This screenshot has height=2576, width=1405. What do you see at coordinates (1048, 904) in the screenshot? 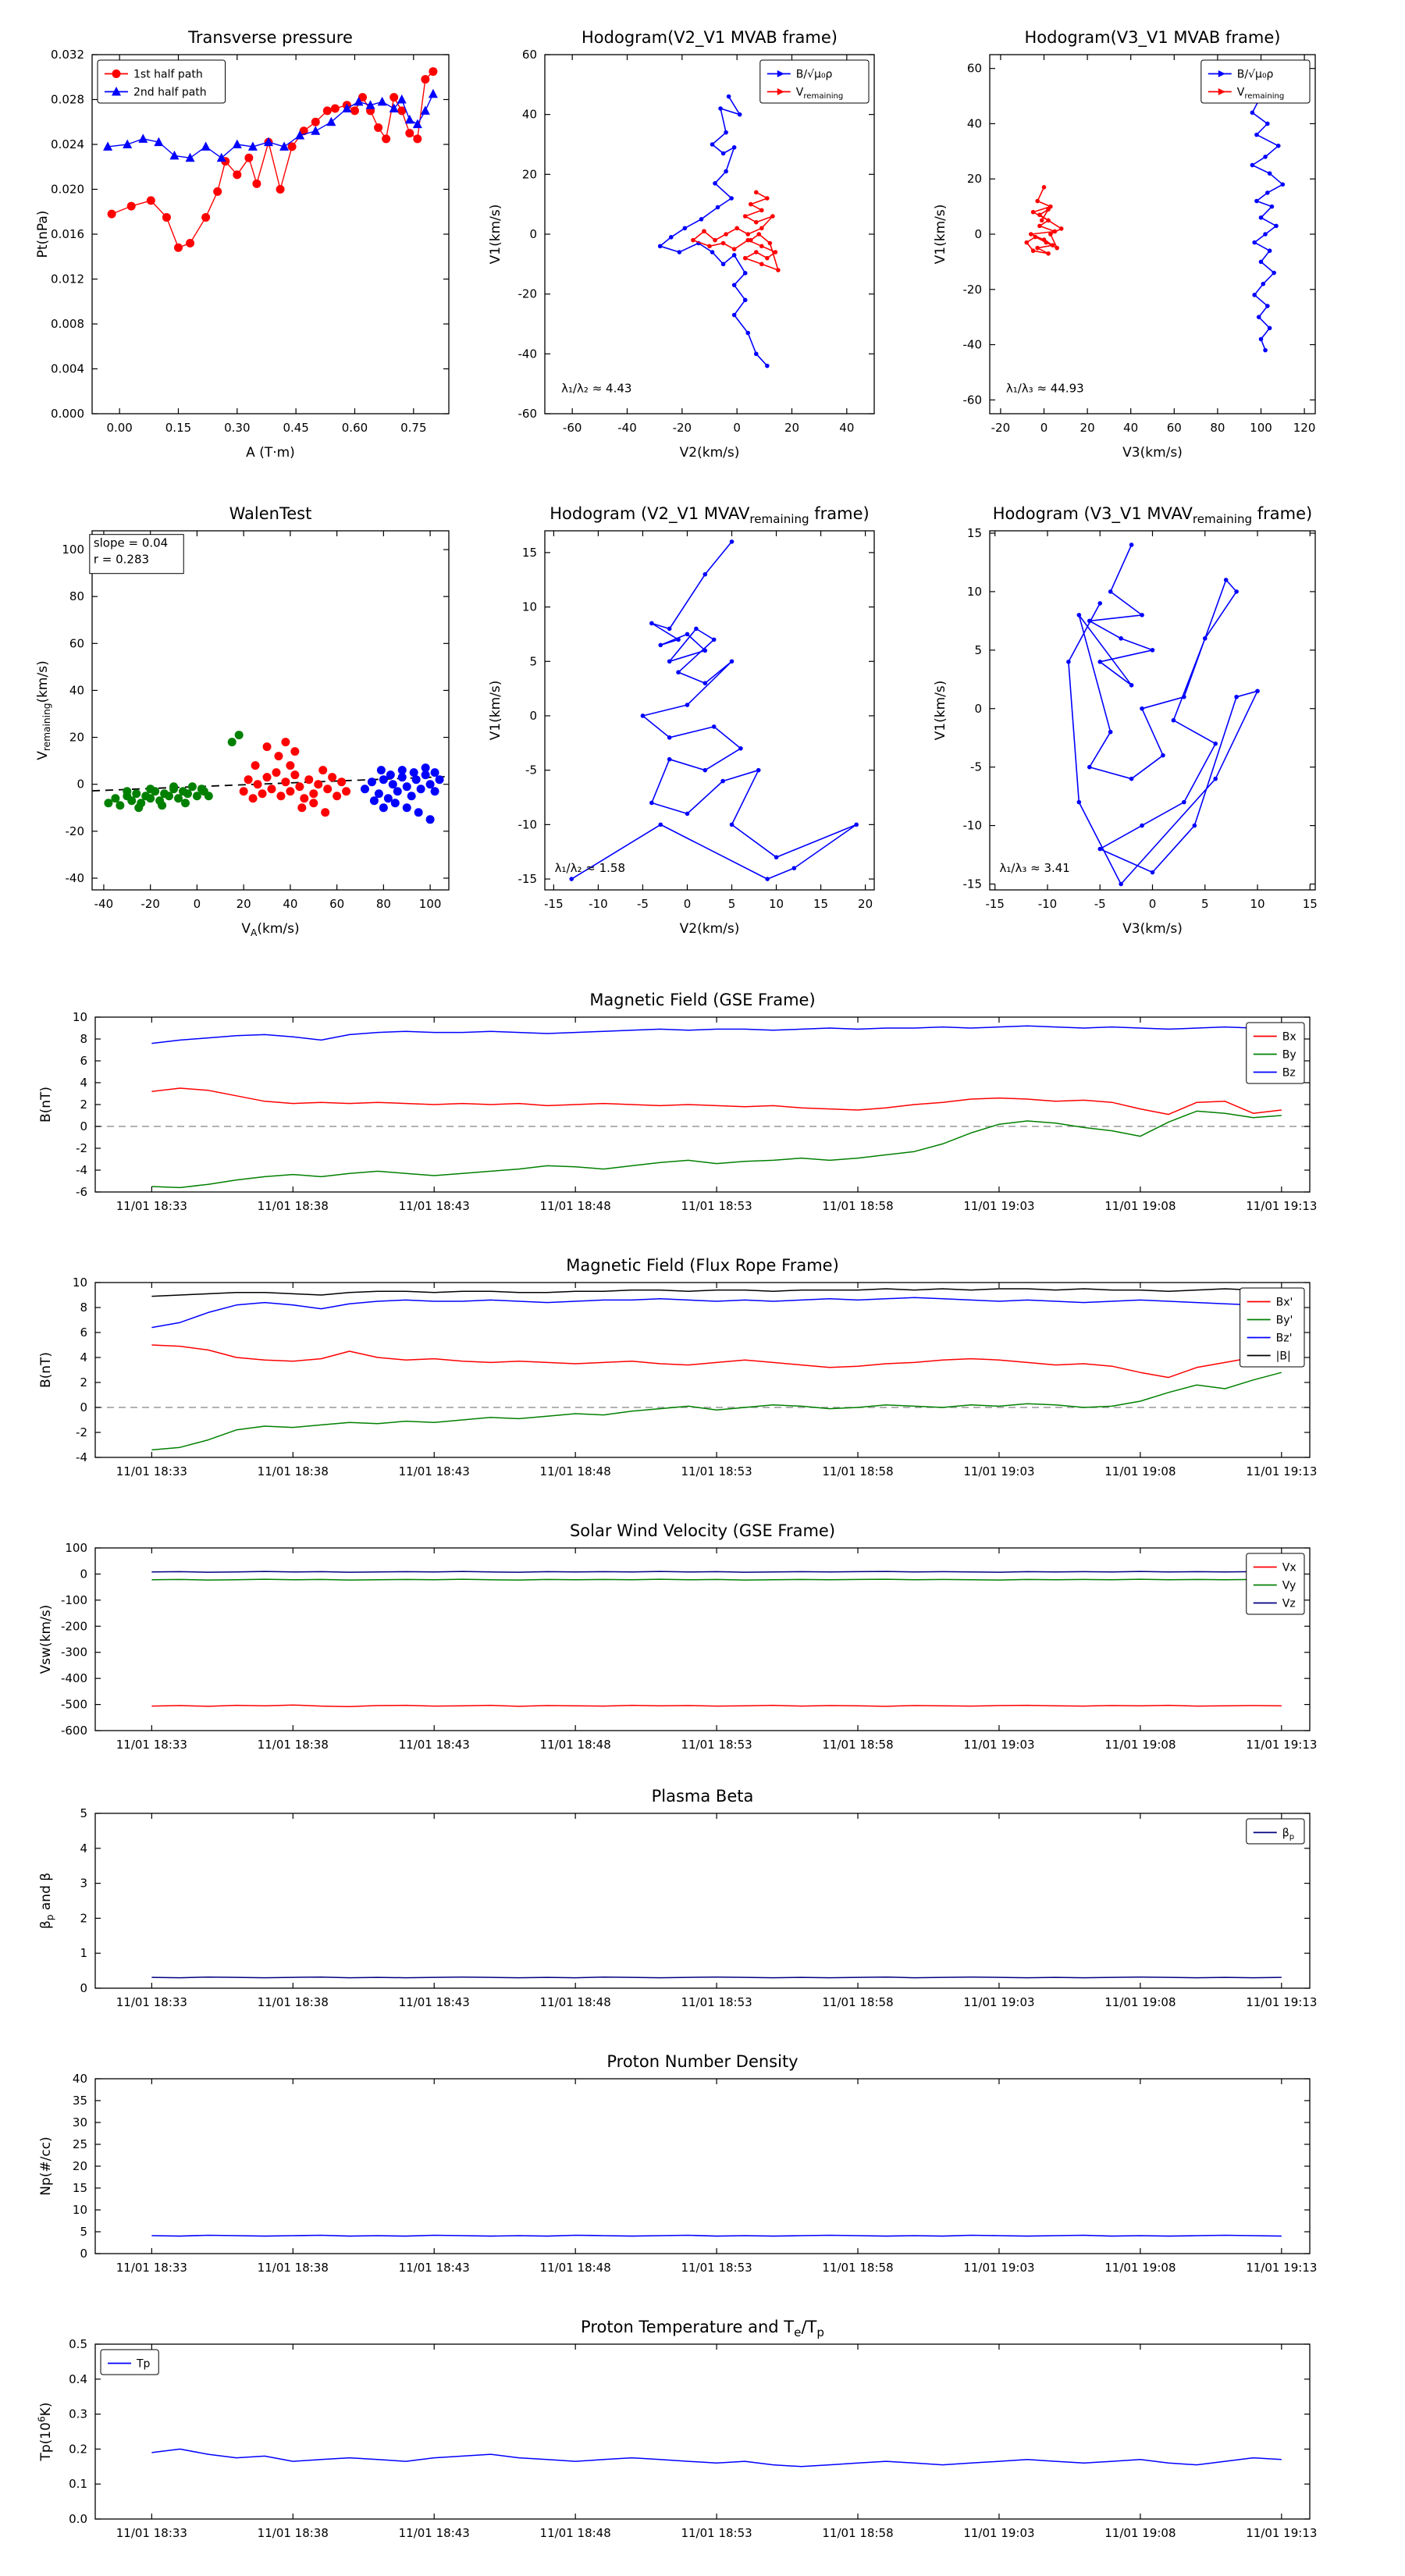
I see `svg-text: -10` at bounding box center [1048, 904].